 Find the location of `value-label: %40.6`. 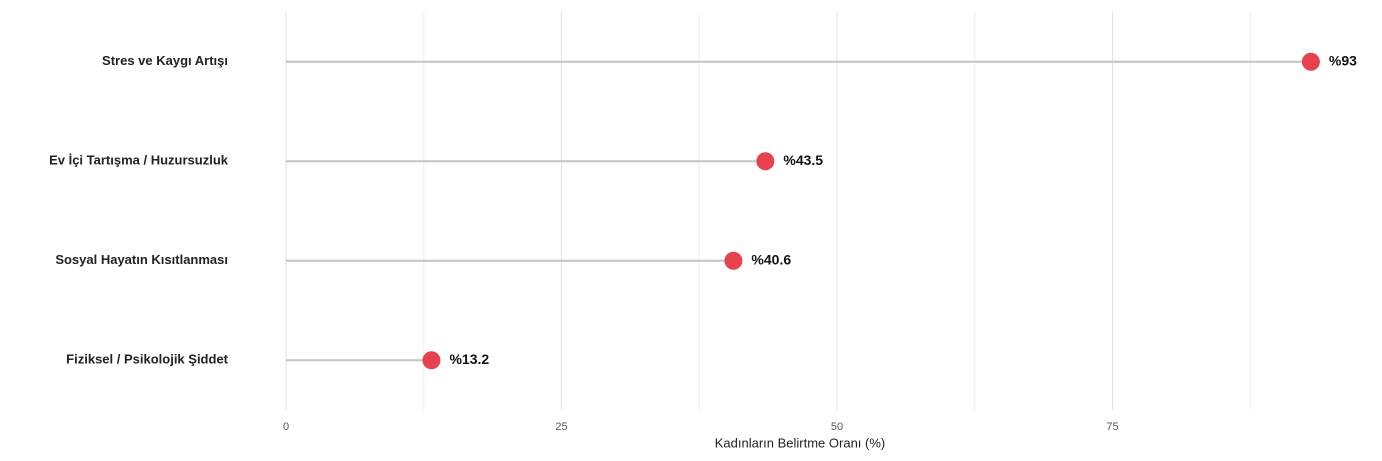

value-label: %40.6 is located at coordinates (771, 259).